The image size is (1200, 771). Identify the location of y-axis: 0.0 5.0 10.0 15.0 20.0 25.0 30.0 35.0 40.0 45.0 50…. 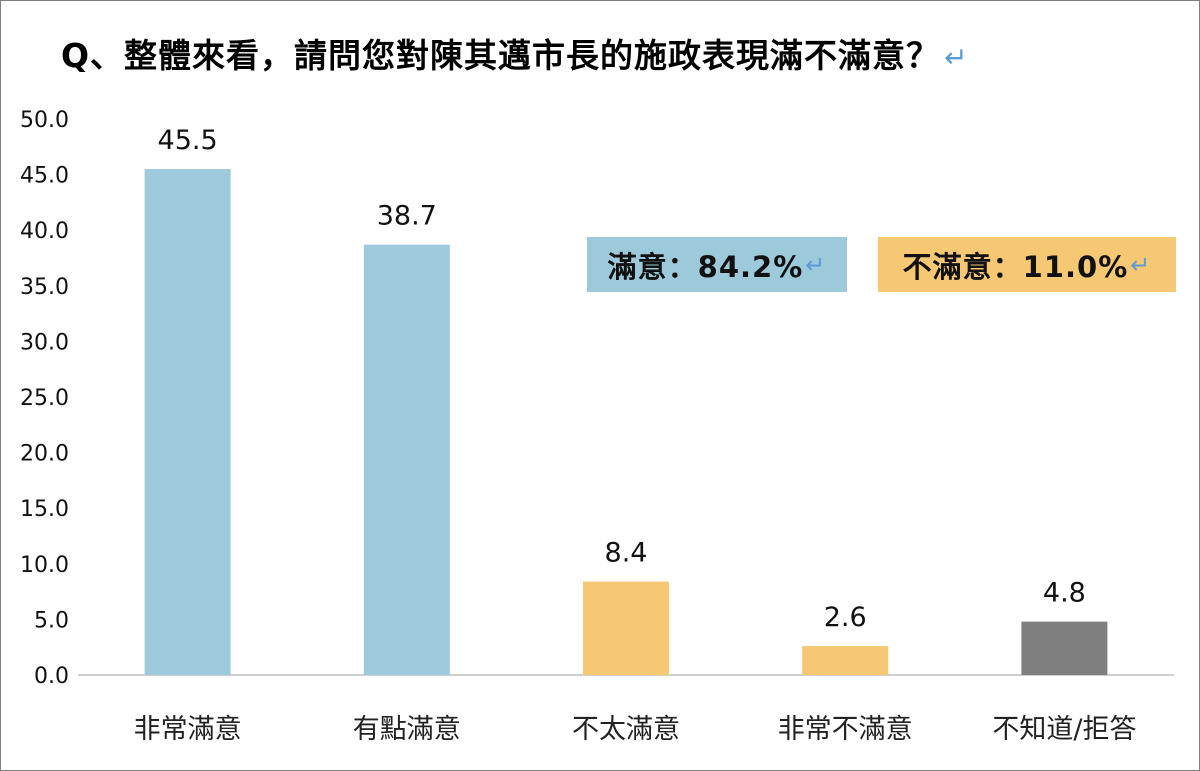
(44, 398).